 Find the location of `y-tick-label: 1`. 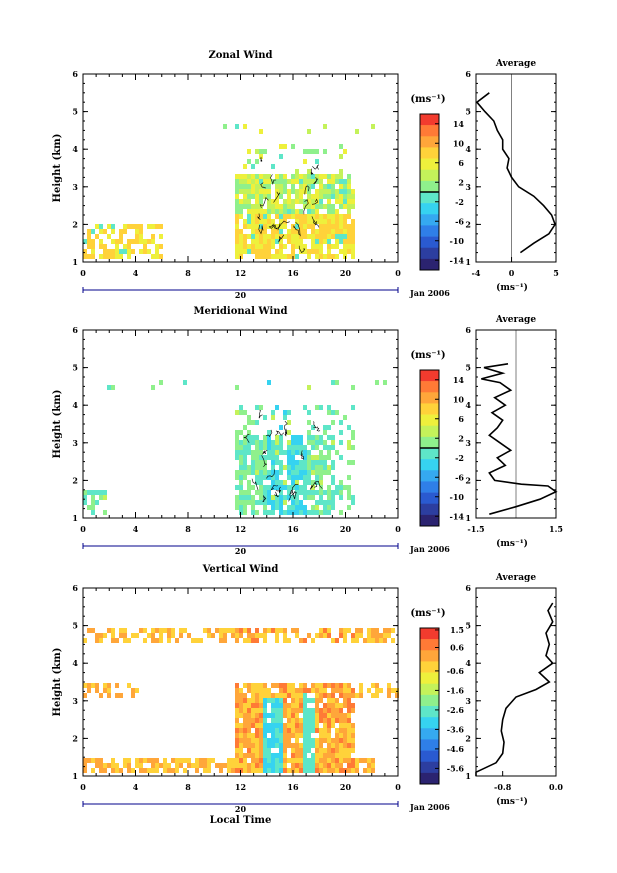

y-tick-label: 1 is located at coordinates (75, 518).